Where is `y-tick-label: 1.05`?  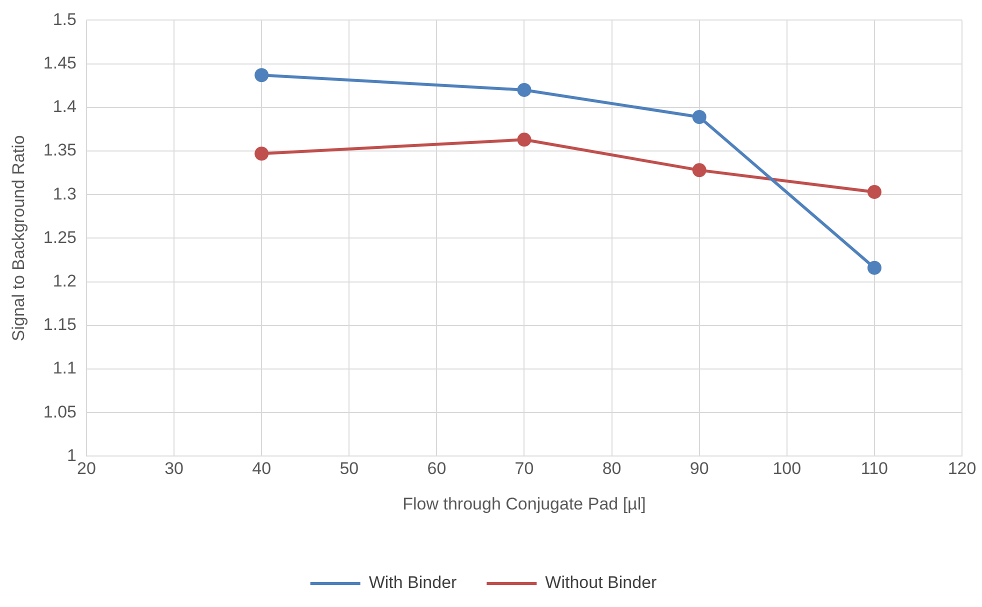
y-tick-label: 1.05 is located at coordinates (59, 412).